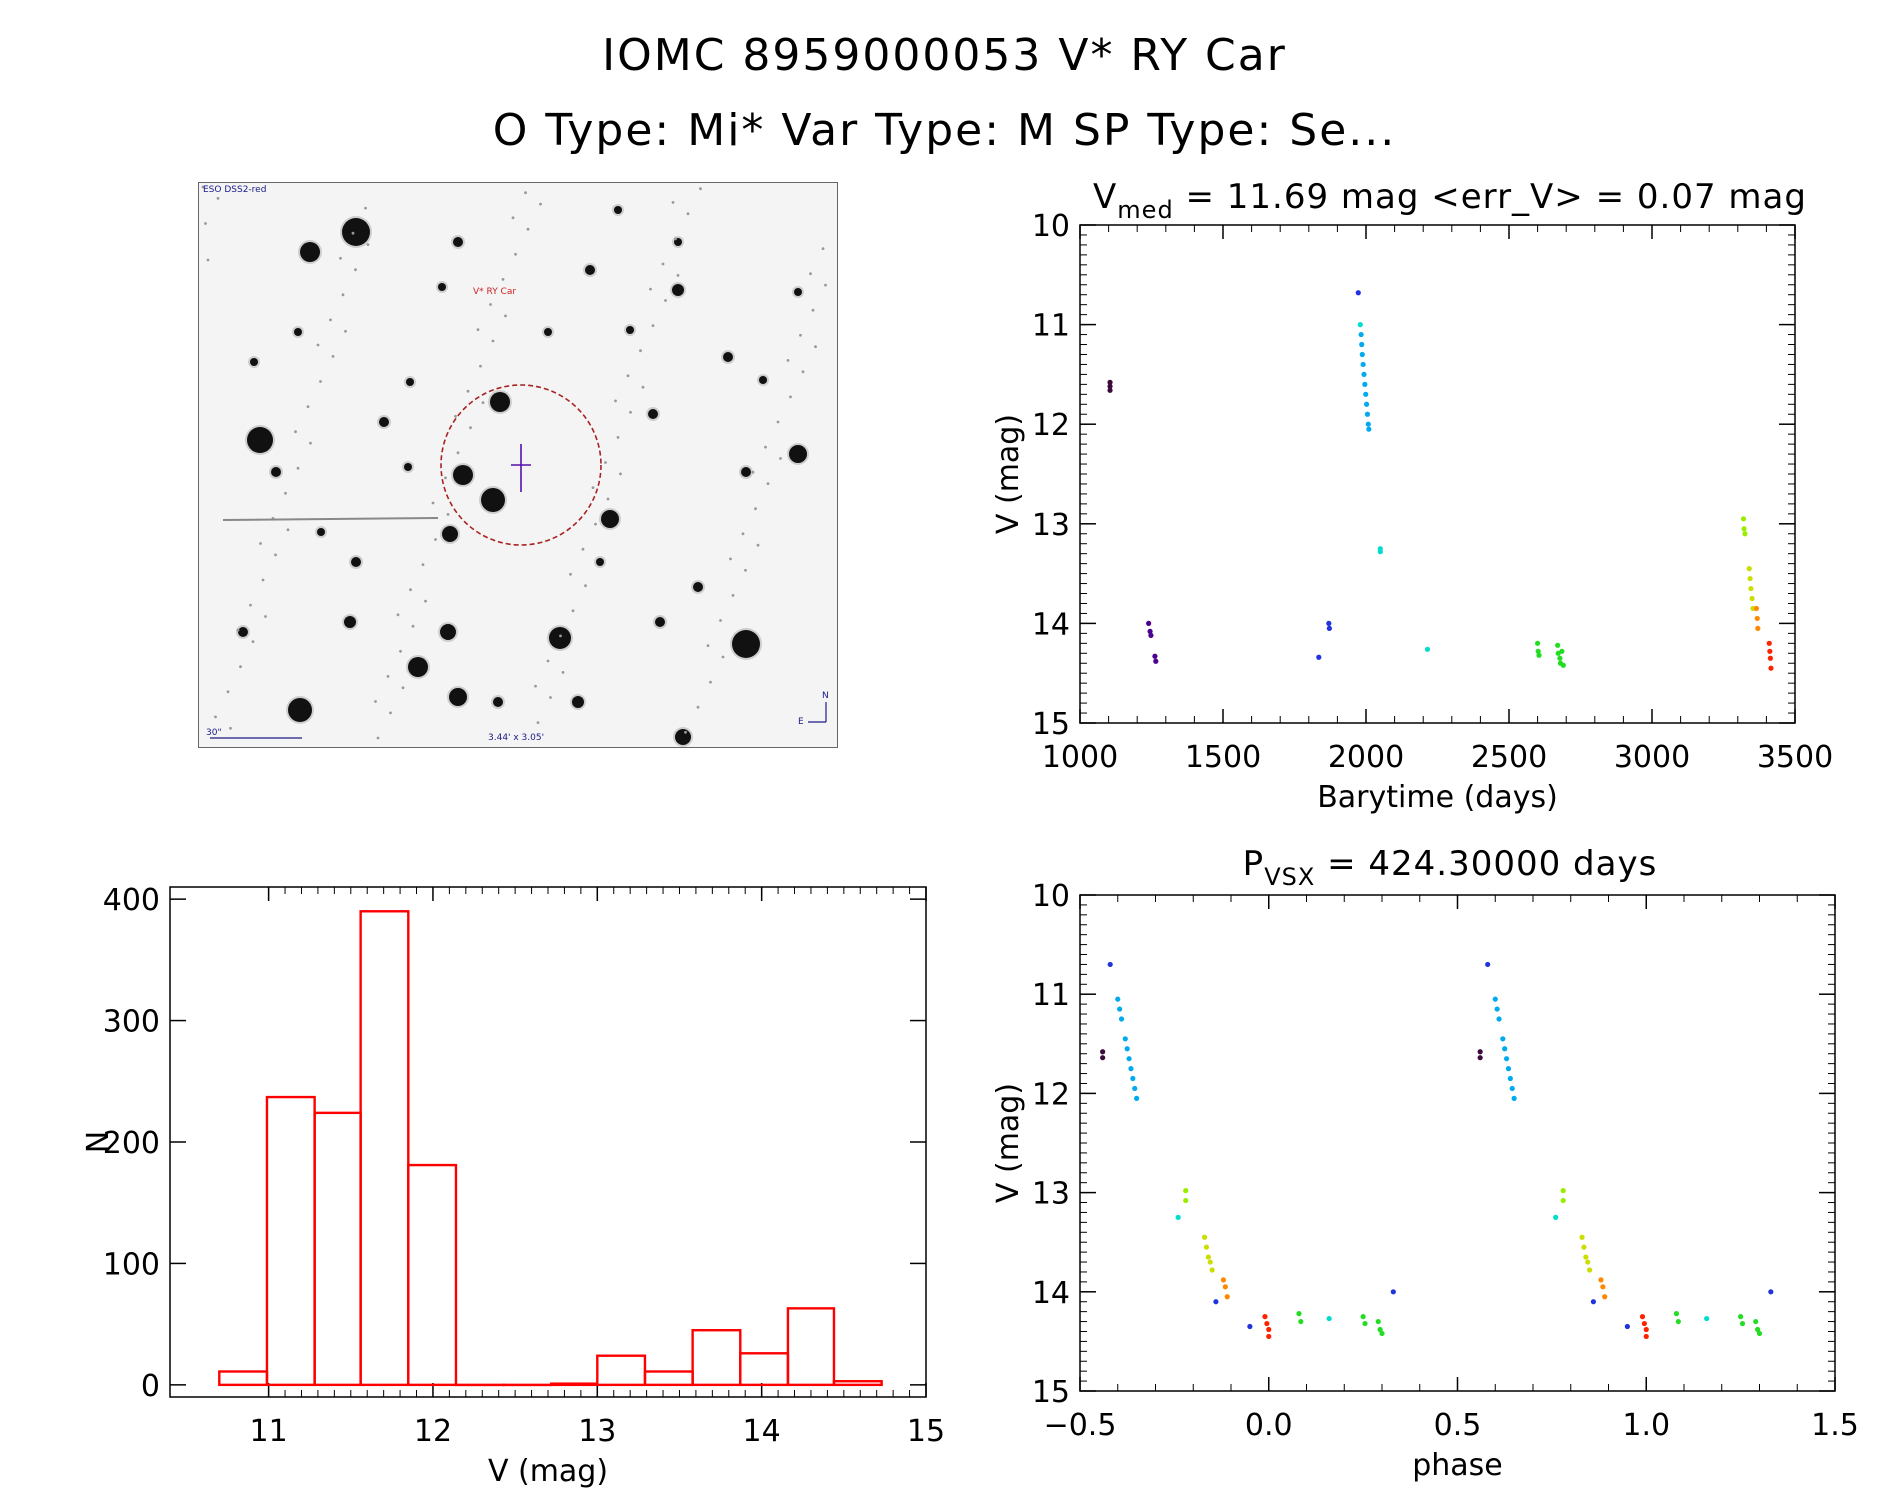 The width and height of the screenshot is (1889, 1494). What do you see at coordinates (1509, 757) in the screenshot?
I see `x-tick-label: 2500` at bounding box center [1509, 757].